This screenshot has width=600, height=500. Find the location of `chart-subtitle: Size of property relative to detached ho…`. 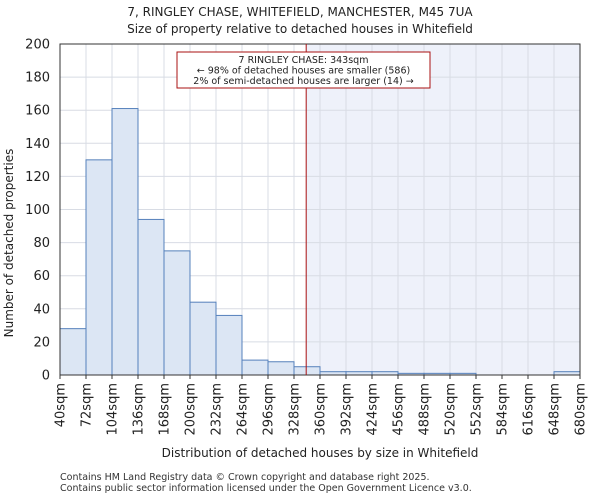

chart-subtitle: Size of property relative to detached ho… is located at coordinates (300, 29).